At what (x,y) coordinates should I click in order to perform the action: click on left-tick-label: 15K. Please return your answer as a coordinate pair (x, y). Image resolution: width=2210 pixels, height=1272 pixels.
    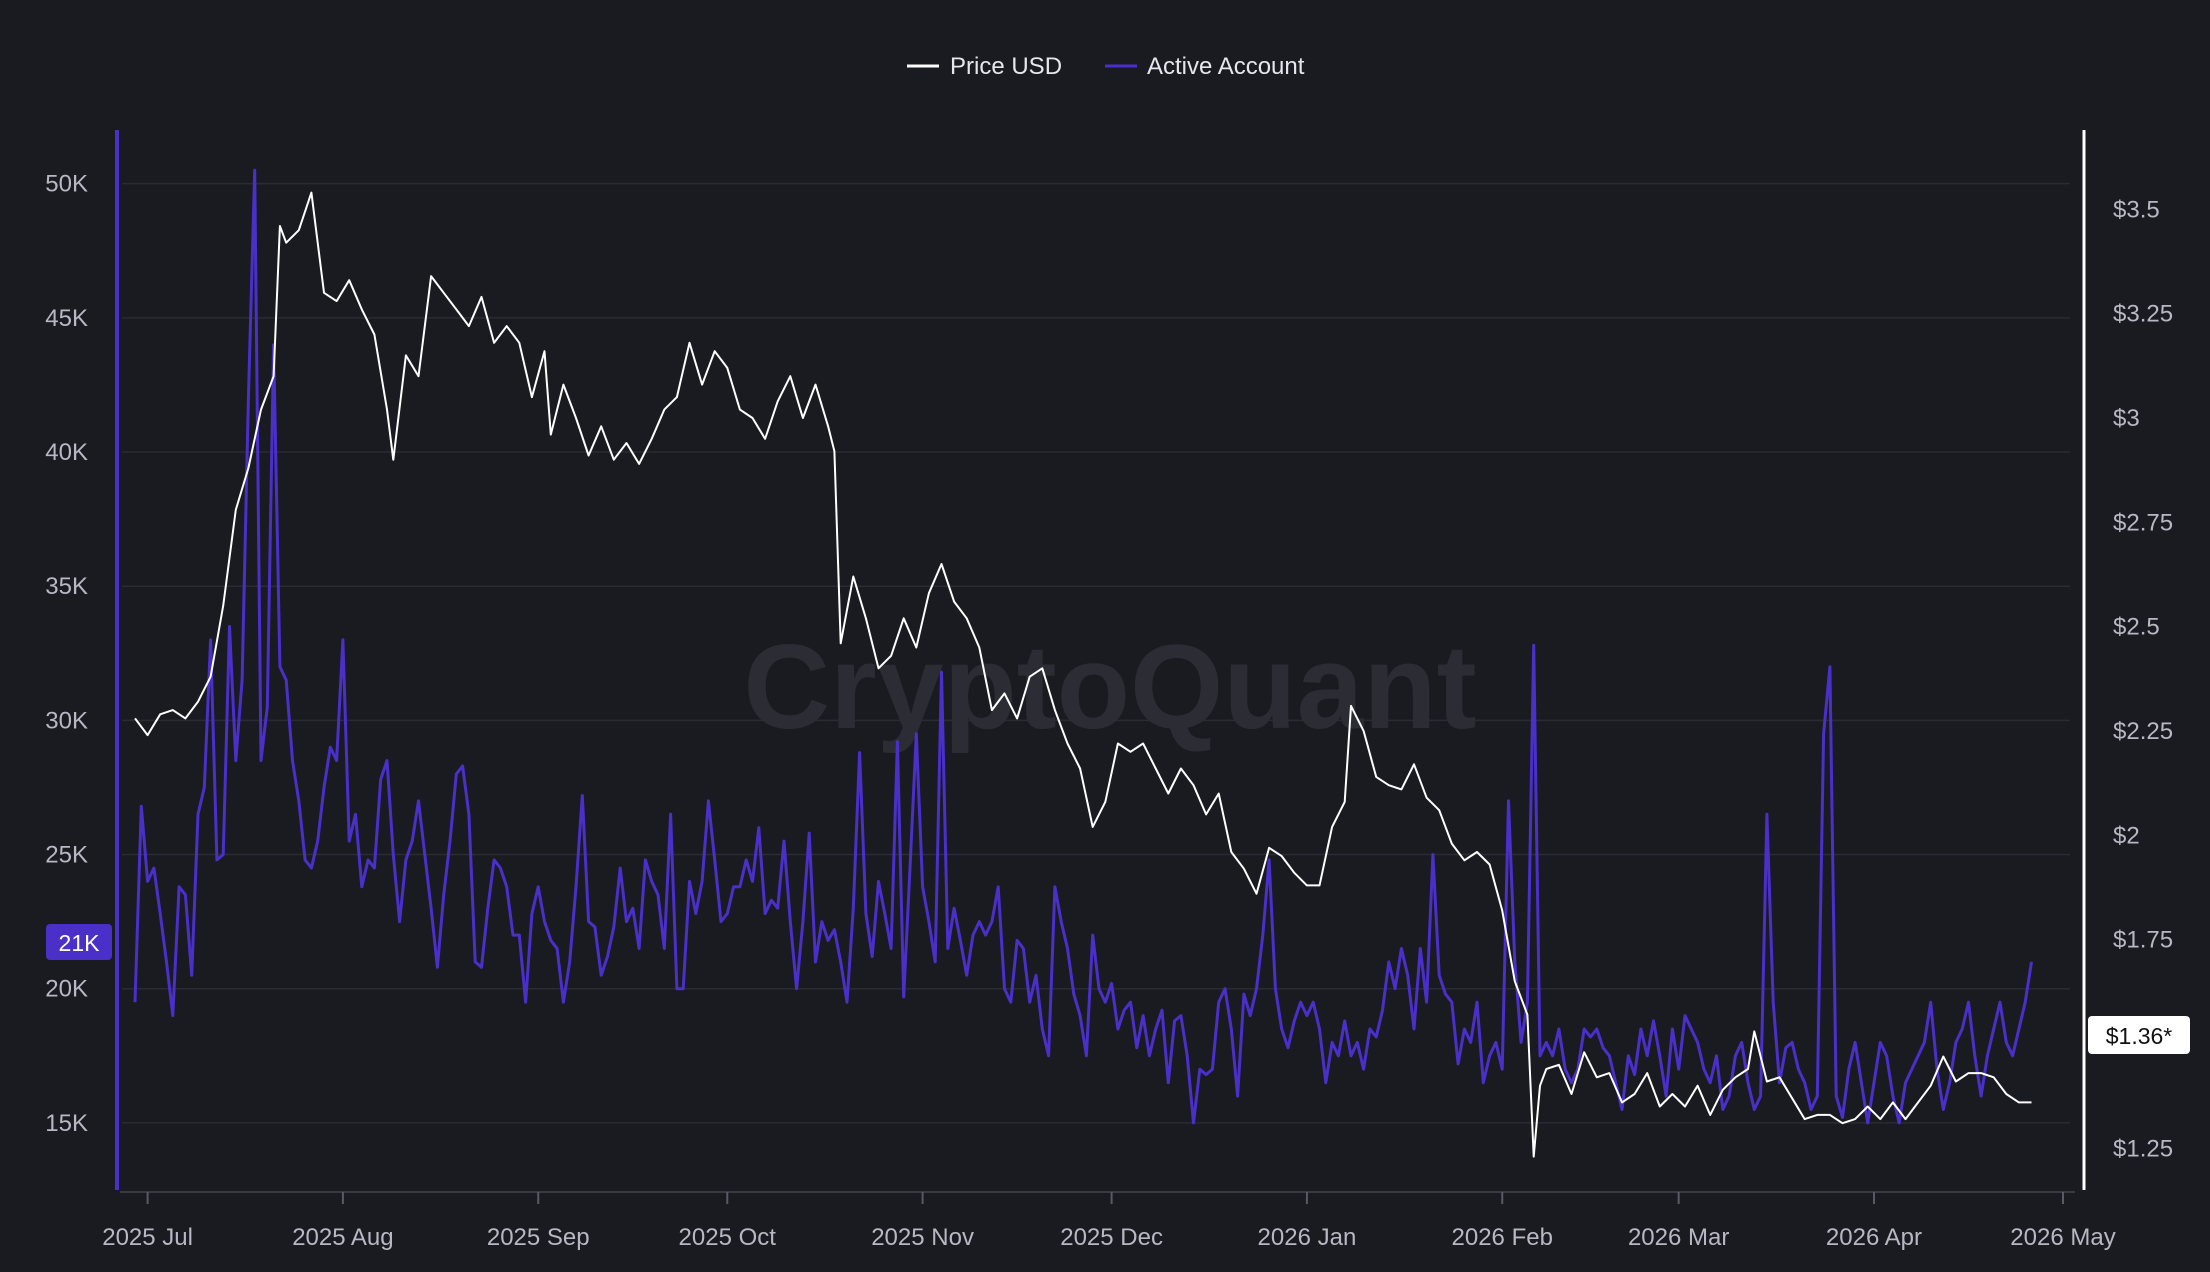
    Looking at the image, I should click on (66, 1123).